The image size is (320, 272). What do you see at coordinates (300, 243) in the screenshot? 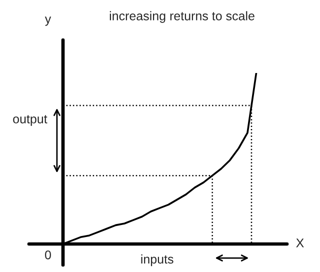
I see `x-axis-title: X` at bounding box center [300, 243].